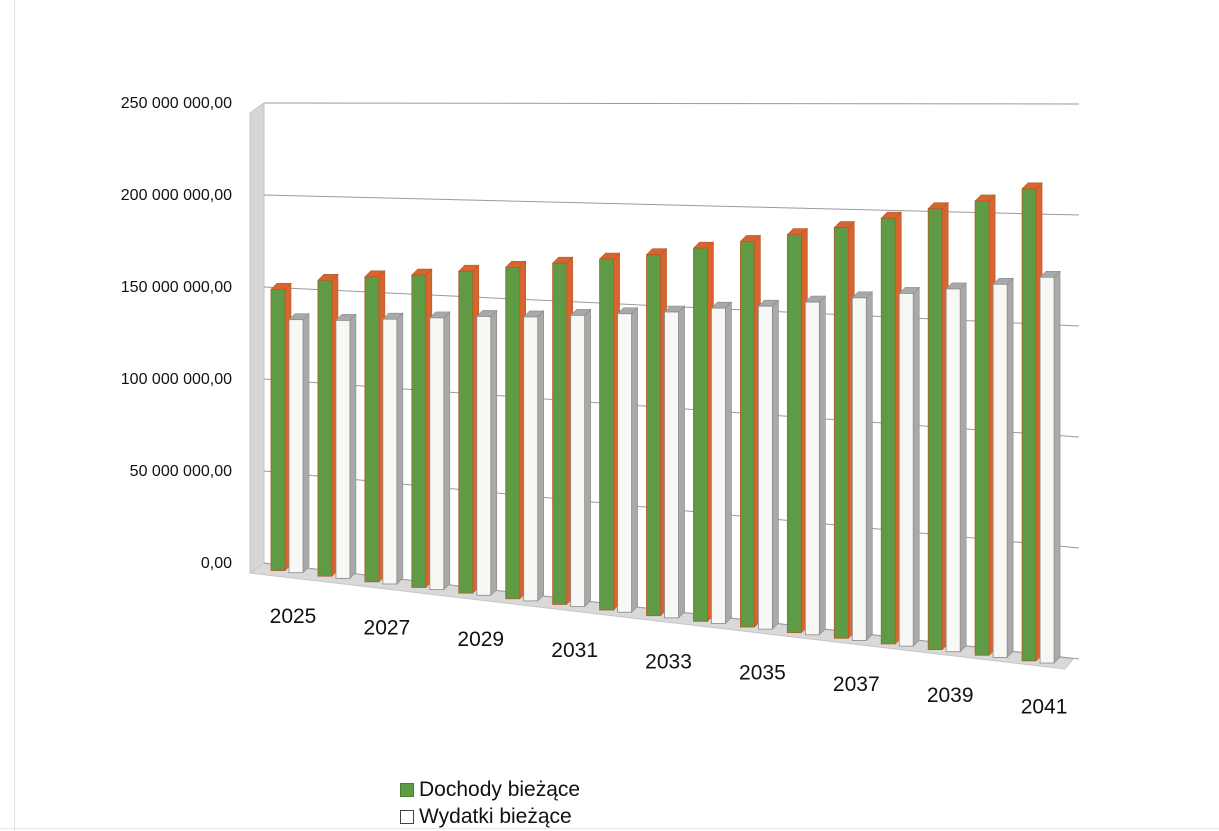 The image size is (1219, 831). I want to click on bar-dochody-2031, so click(562, 431).